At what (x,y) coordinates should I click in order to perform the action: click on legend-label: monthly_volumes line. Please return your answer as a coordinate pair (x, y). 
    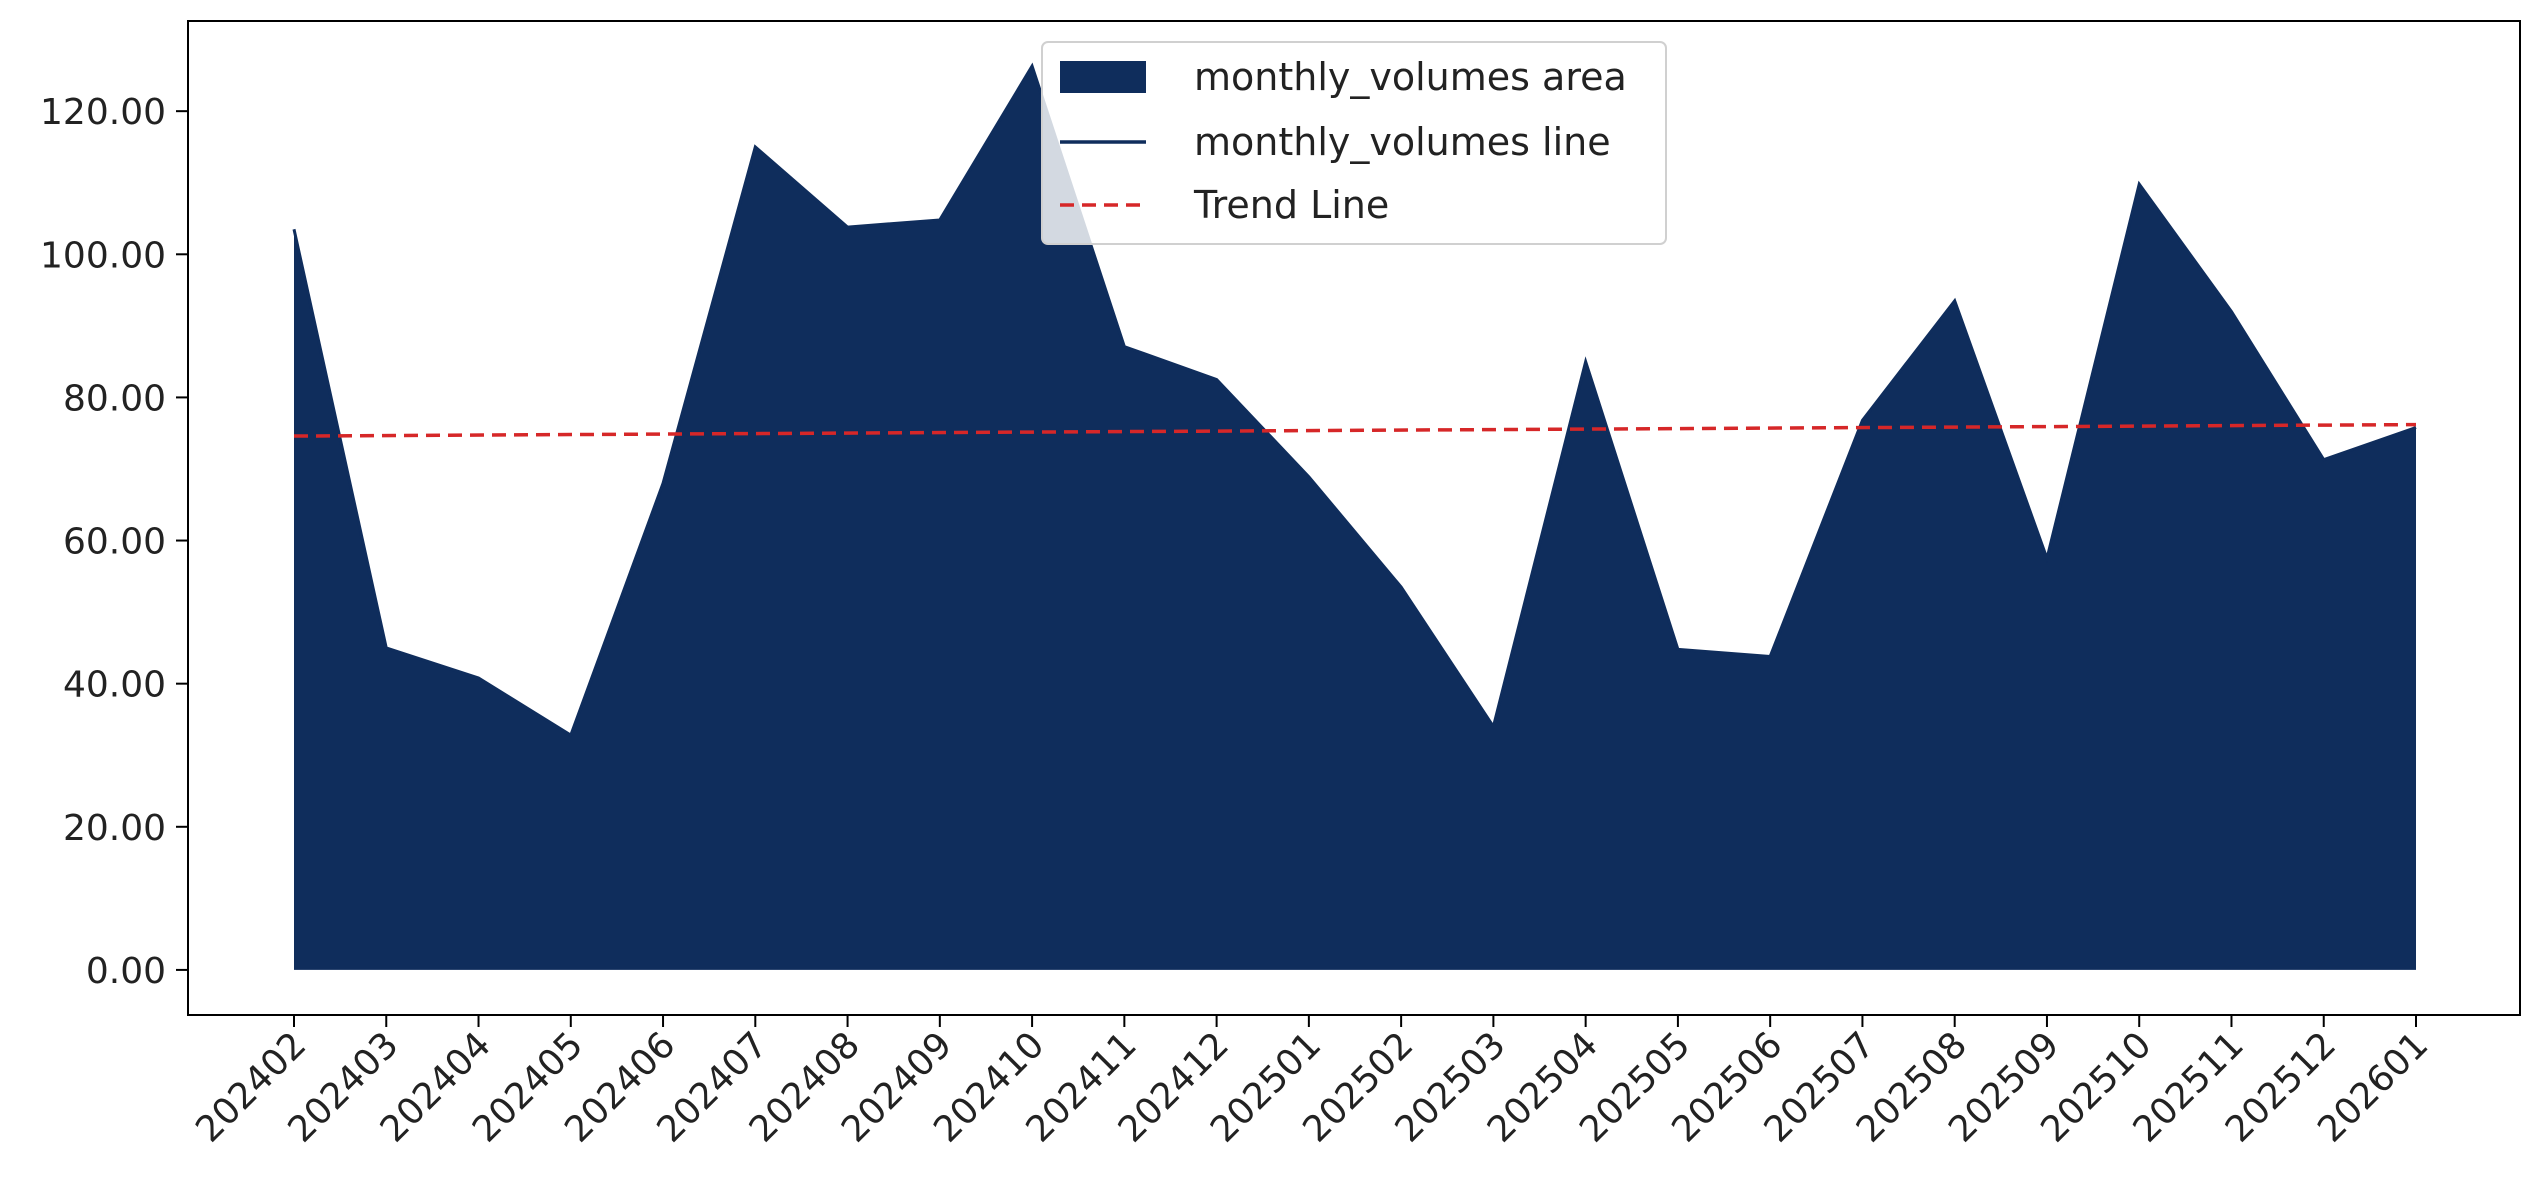
    Looking at the image, I should click on (1402, 142).